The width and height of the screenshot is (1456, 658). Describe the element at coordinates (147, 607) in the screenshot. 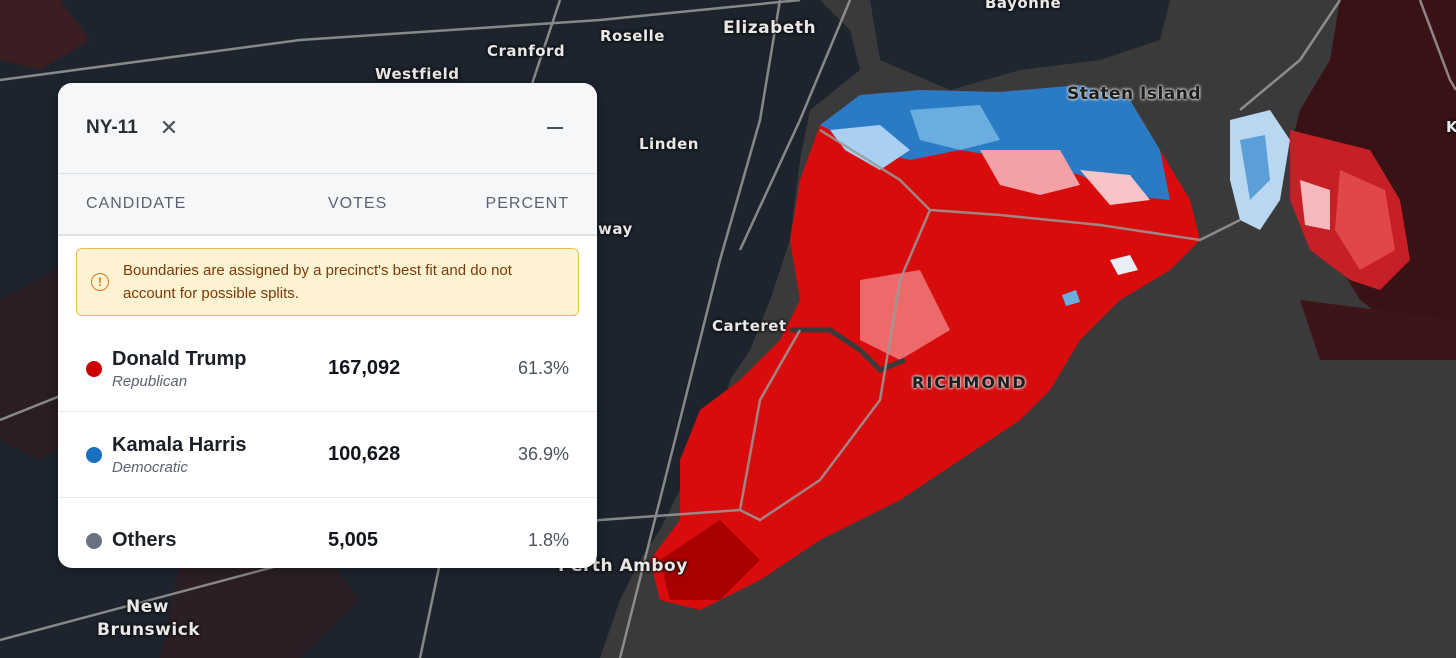

I see `label-new-brunswick-1: New` at that location.